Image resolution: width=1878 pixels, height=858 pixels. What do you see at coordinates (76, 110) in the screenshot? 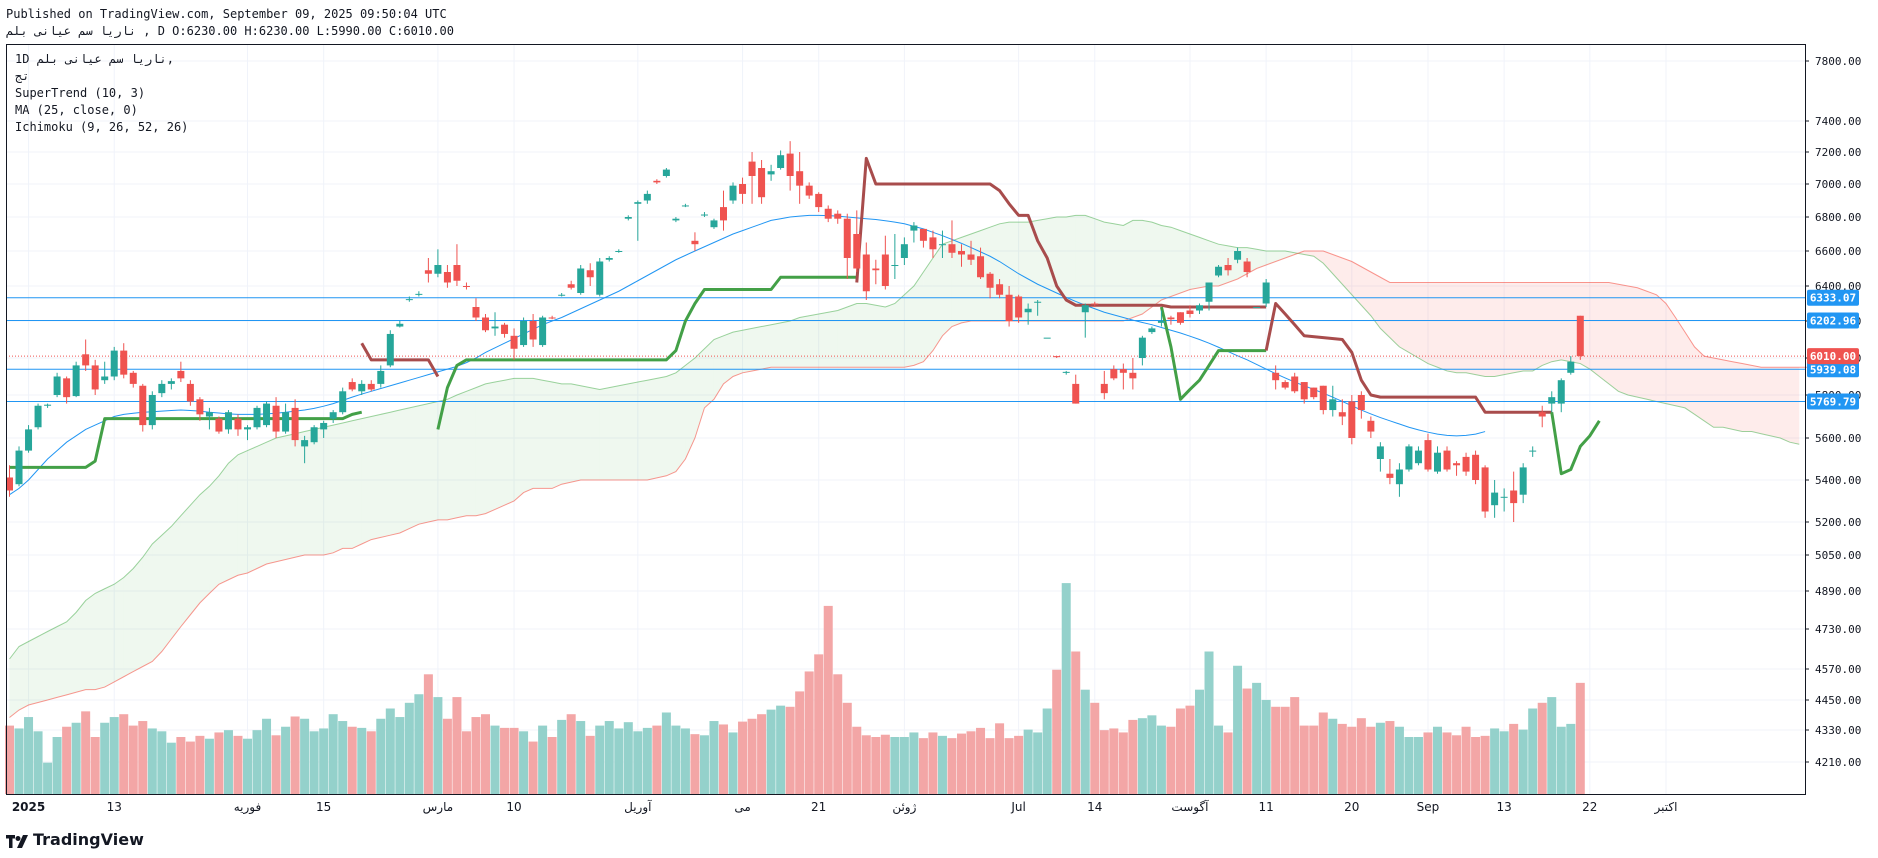
I see `legend-ma: MA (25, close, 0)` at bounding box center [76, 110].